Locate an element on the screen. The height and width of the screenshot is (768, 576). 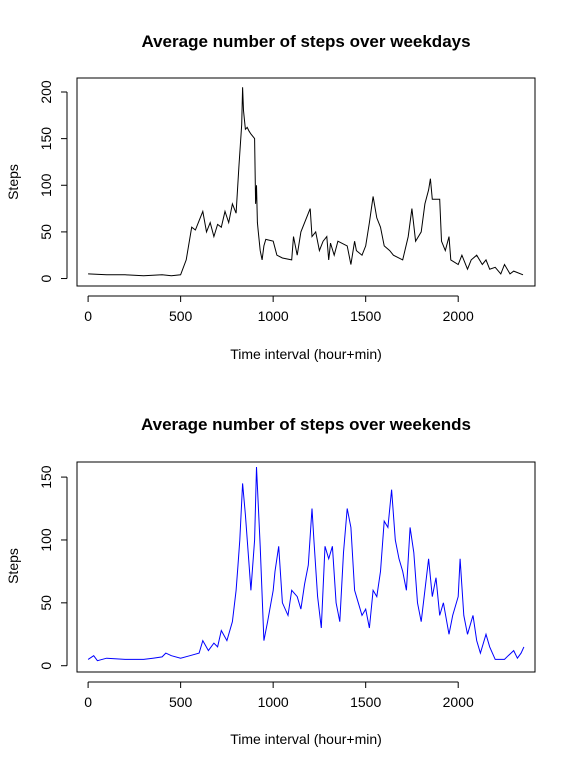
y-axis: 0 50 100 150 200 is located at coordinates (53, 181).